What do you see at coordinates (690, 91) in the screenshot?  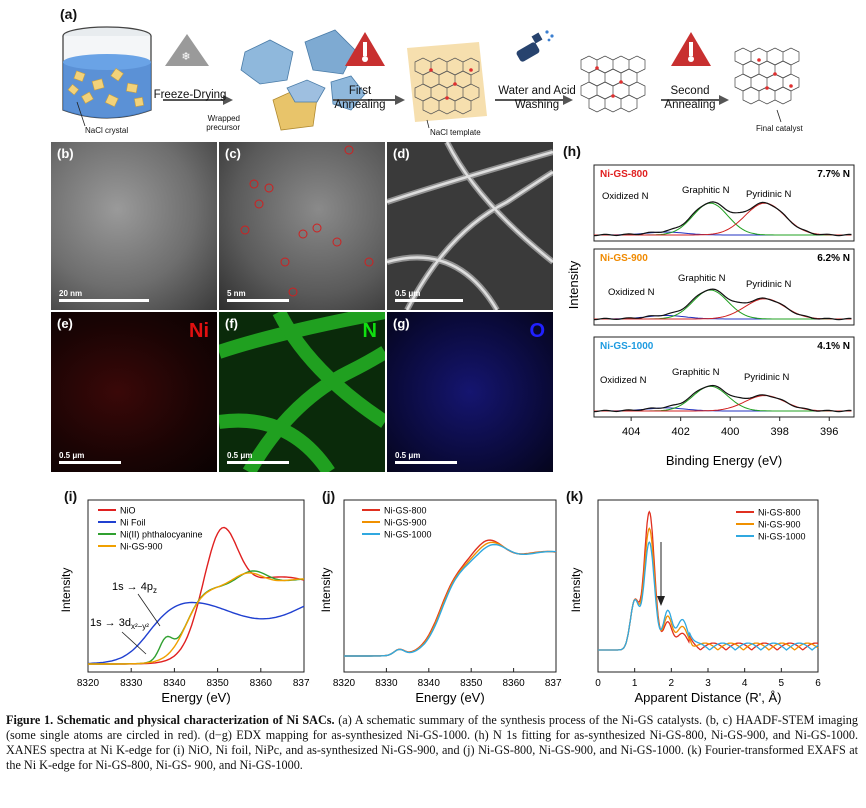 I see `step-second-annealing-line1: Second` at bounding box center [690, 91].